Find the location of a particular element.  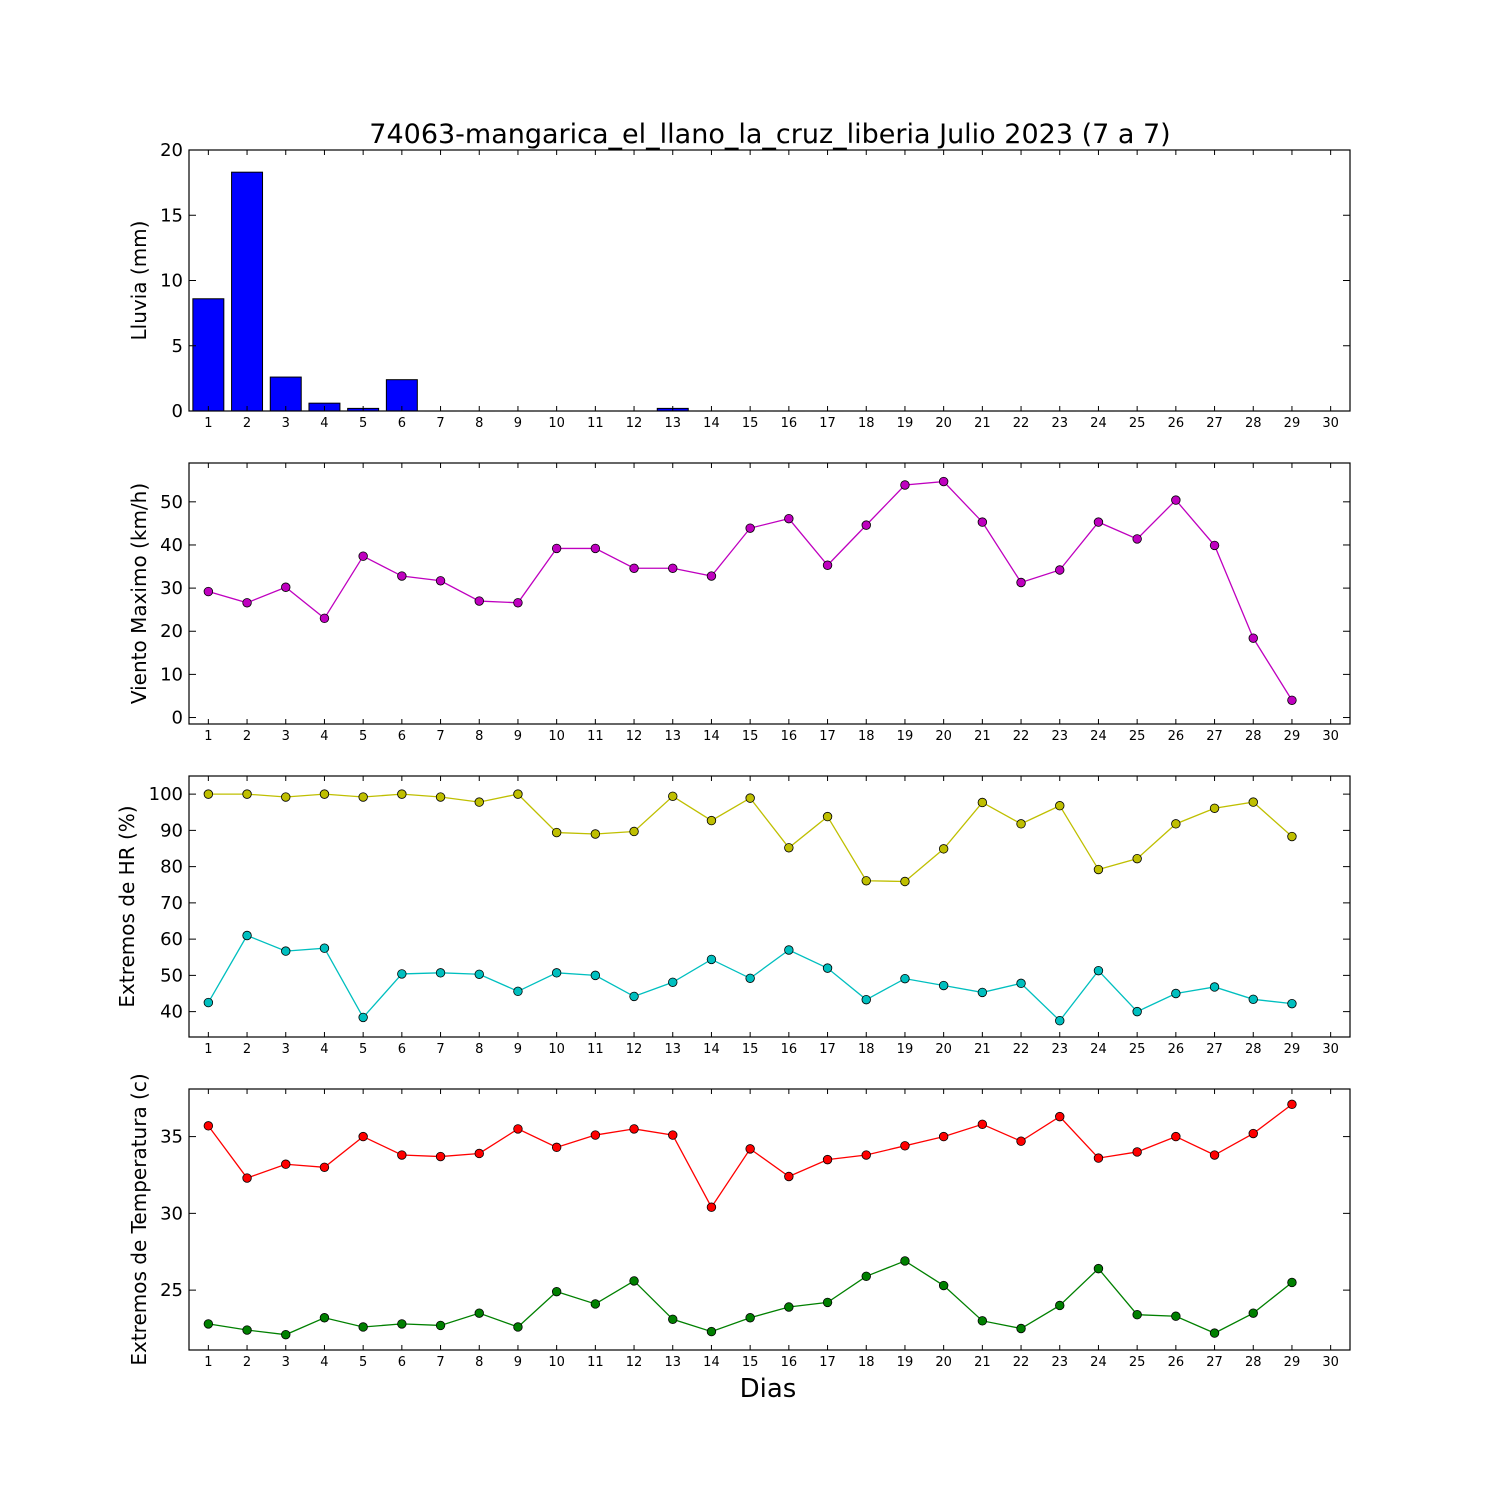

x-tick-label: 7 is located at coordinates (440, 1049).